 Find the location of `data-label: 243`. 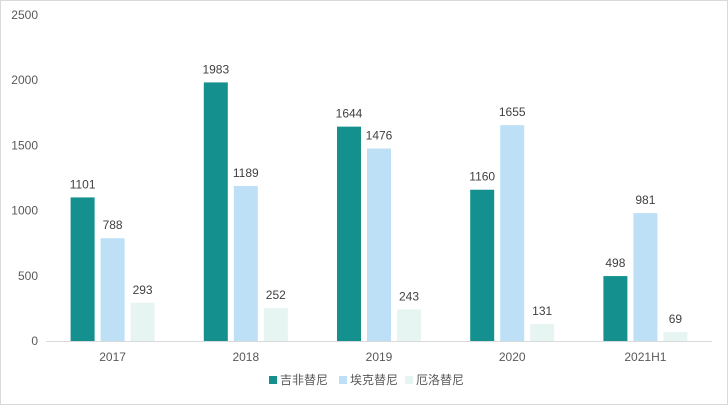

data-label: 243 is located at coordinates (409, 296).